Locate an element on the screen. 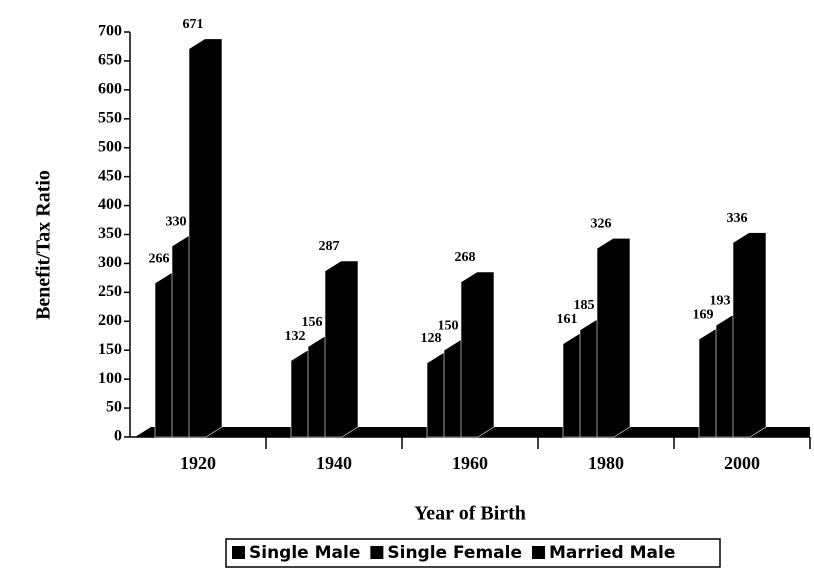  y-tick-label: 50 is located at coordinates (114, 407).